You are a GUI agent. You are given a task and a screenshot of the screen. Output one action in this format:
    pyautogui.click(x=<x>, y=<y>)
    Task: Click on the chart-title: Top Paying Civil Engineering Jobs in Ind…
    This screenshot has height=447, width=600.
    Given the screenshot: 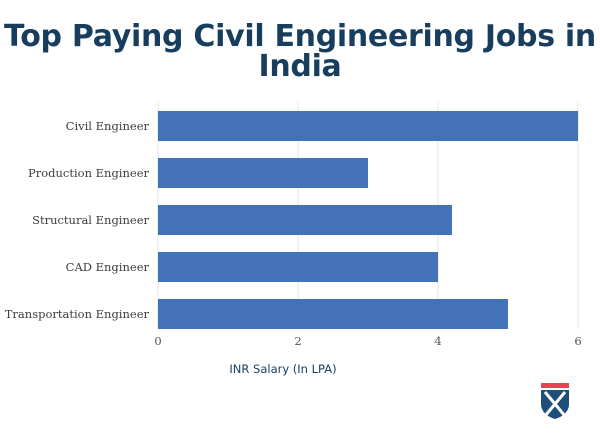 What is the action you would take?
    pyautogui.click(x=300, y=51)
    